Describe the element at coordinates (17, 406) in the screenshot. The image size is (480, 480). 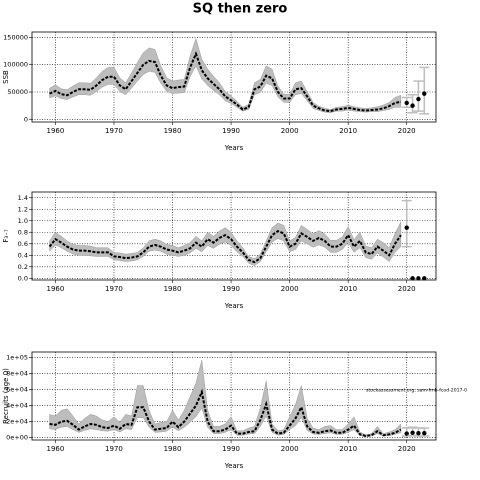
I see `y-tick-label: 4e+04` at that location.